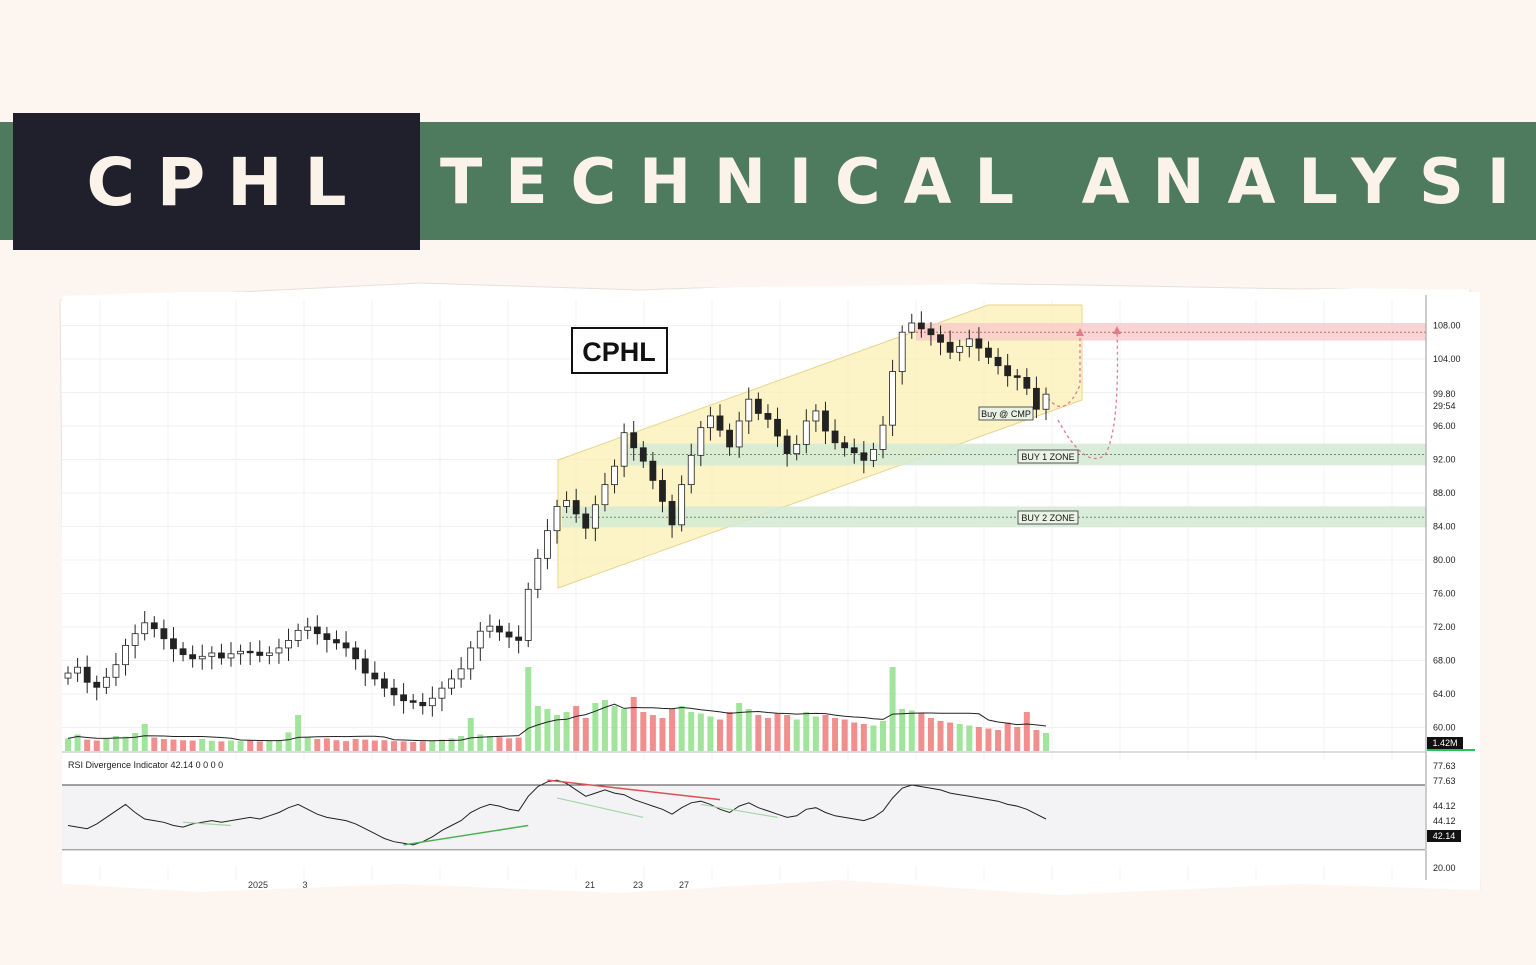 The width and height of the screenshot is (1536, 965). What do you see at coordinates (557, 812) in the screenshot?
I see `rsi-line` at bounding box center [557, 812].